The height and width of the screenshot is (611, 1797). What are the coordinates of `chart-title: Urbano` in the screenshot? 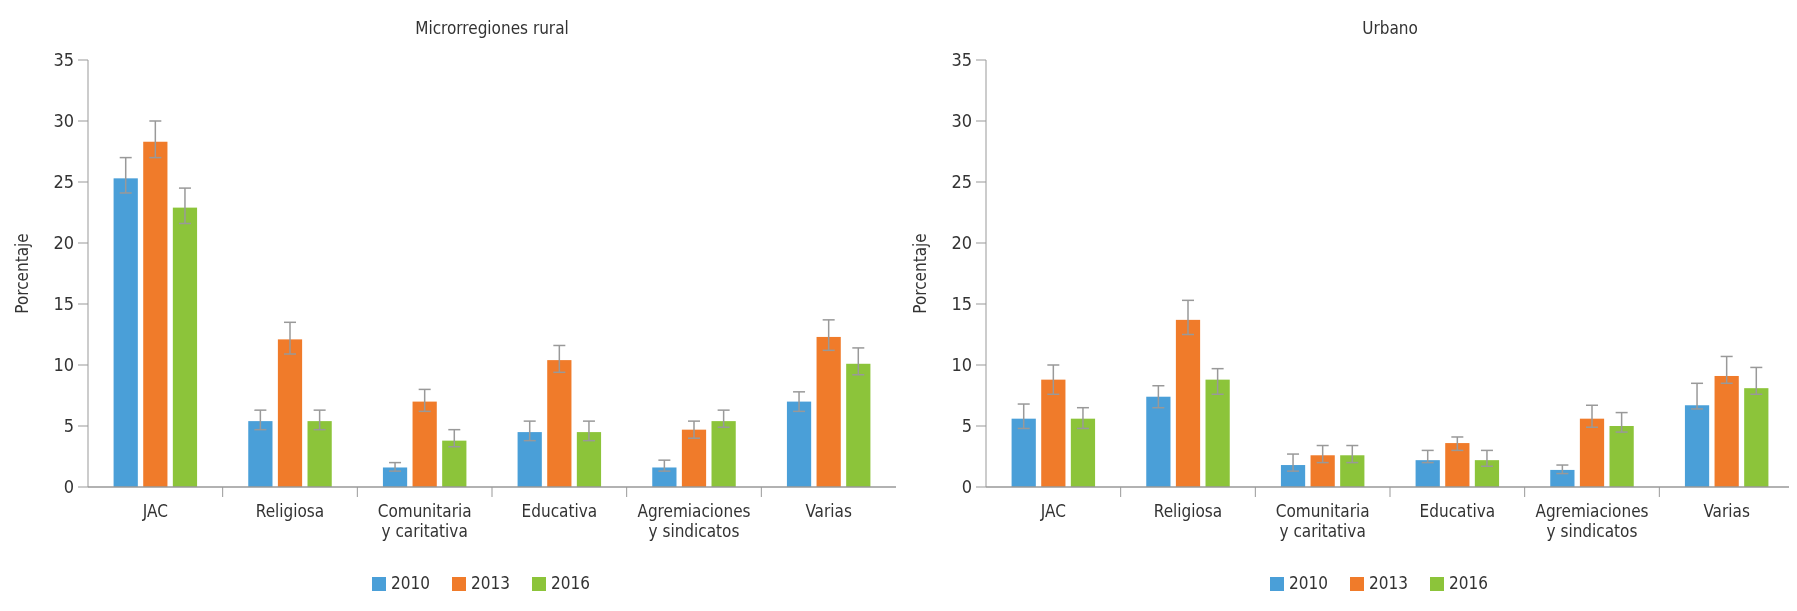 It's located at (1390, 28).